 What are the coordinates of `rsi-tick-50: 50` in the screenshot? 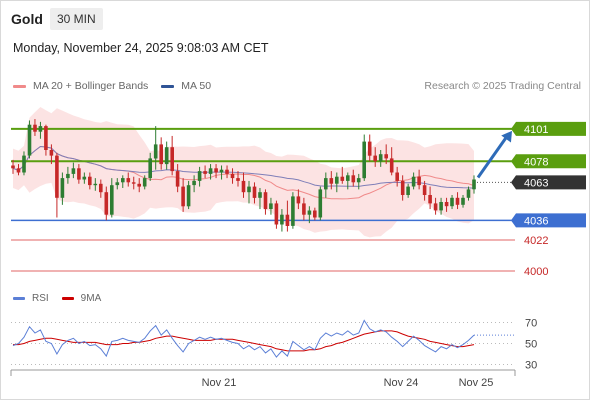 It's located at (531, 345).